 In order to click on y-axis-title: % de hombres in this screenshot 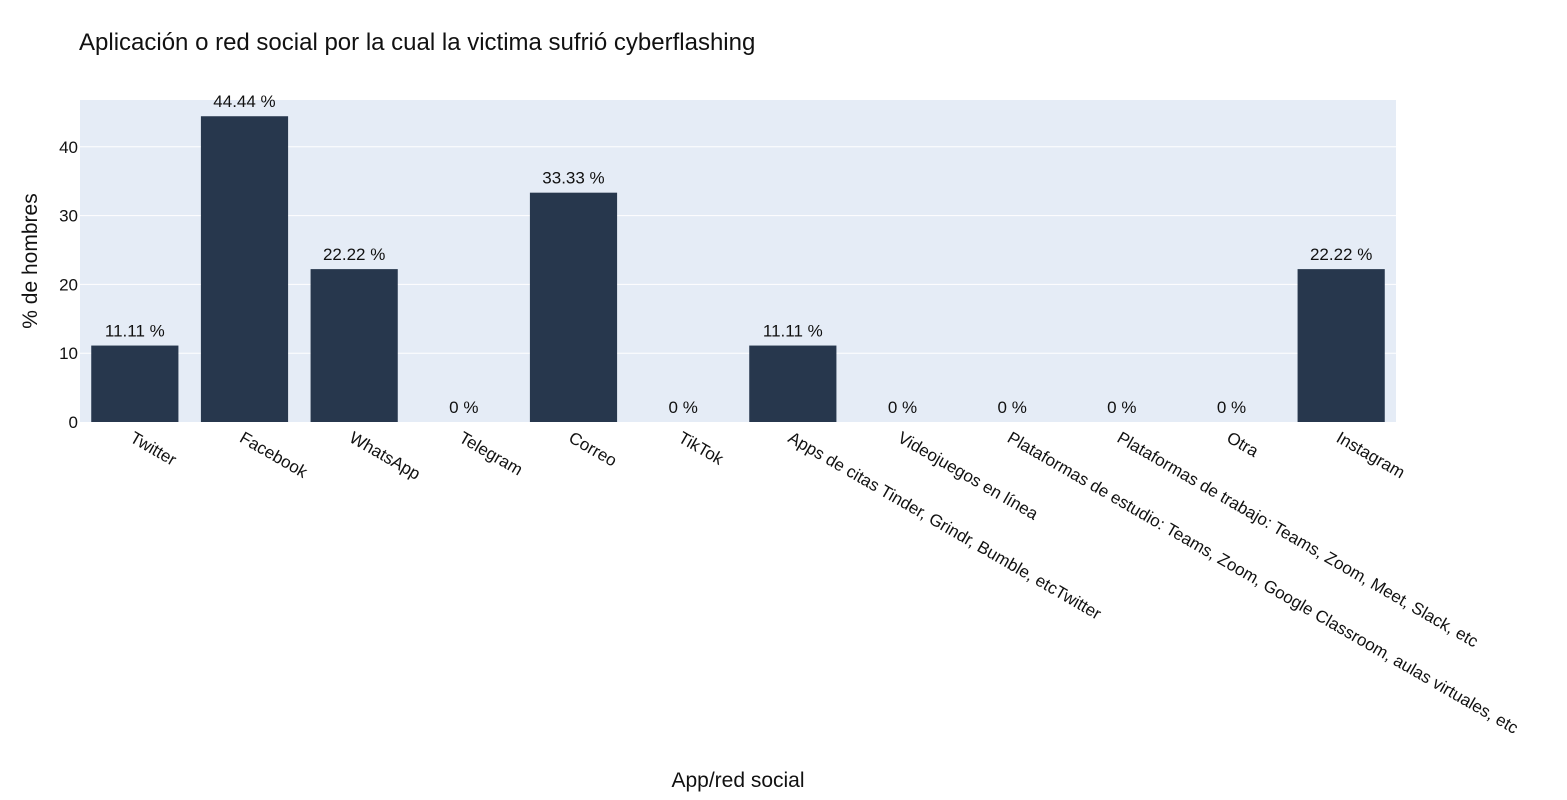, I will do `click(30, 260)`.